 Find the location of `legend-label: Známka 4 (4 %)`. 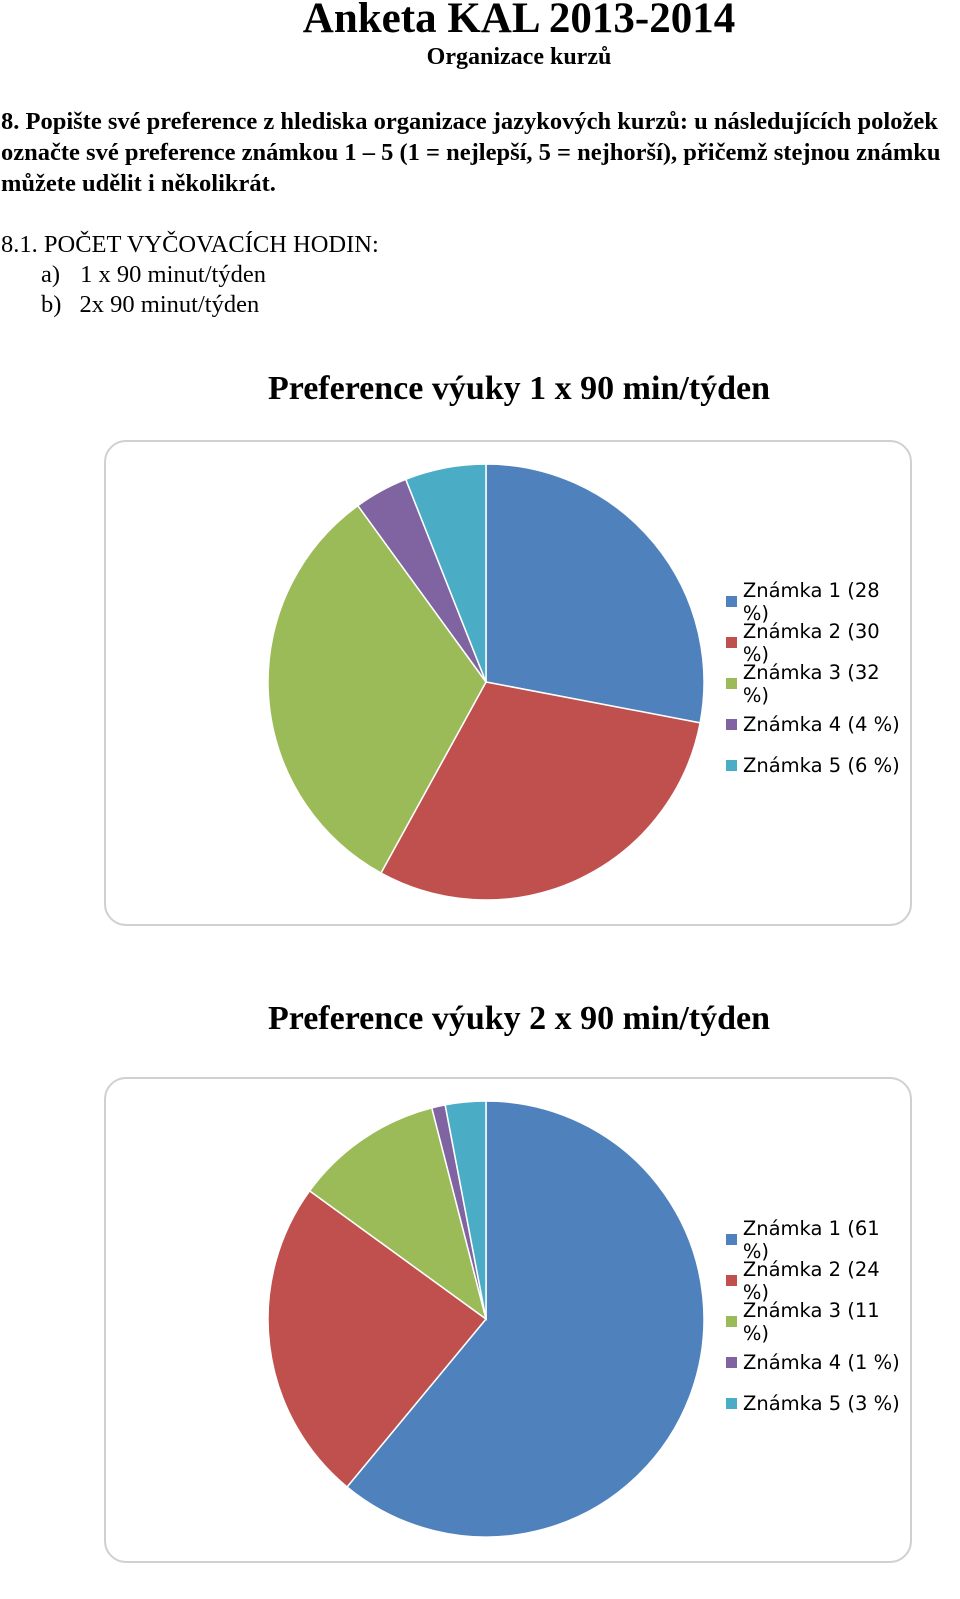

legend-label: Známka 4 (4 %) is located at coordinates (821, 724).